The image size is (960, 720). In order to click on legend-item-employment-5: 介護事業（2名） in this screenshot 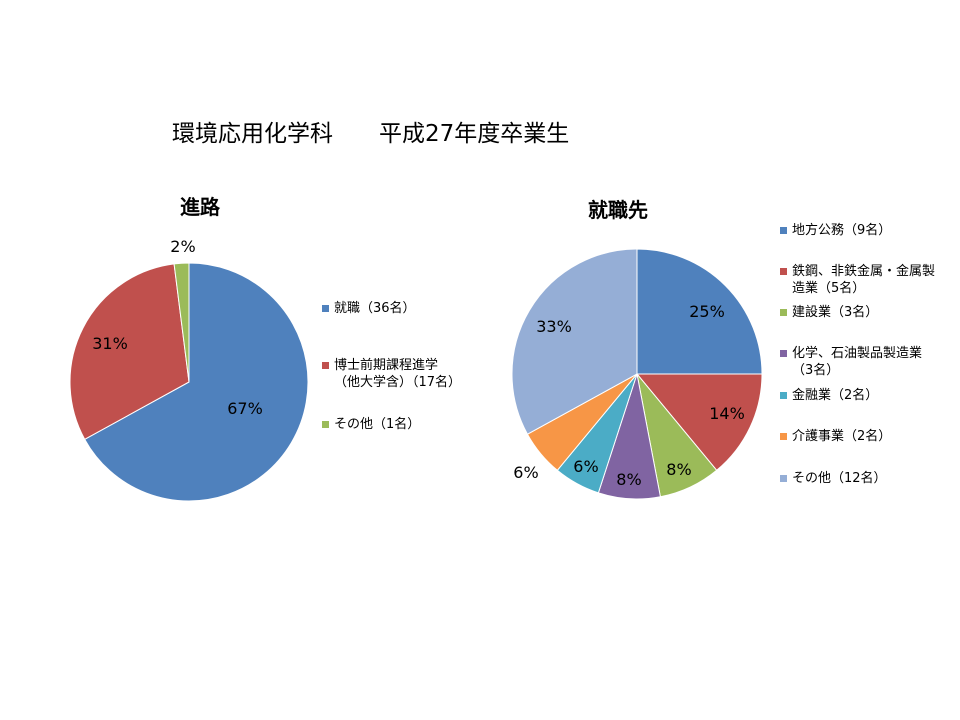, I will do `click(870, 436)`.